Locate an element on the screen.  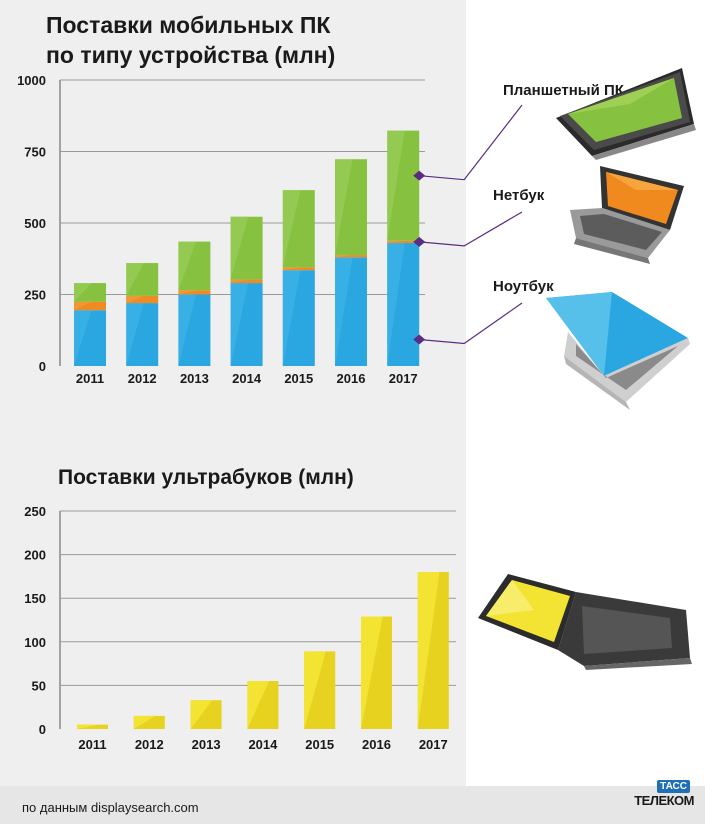
source-note: по данным displaysearch.com is located at coordinates (110, 807).